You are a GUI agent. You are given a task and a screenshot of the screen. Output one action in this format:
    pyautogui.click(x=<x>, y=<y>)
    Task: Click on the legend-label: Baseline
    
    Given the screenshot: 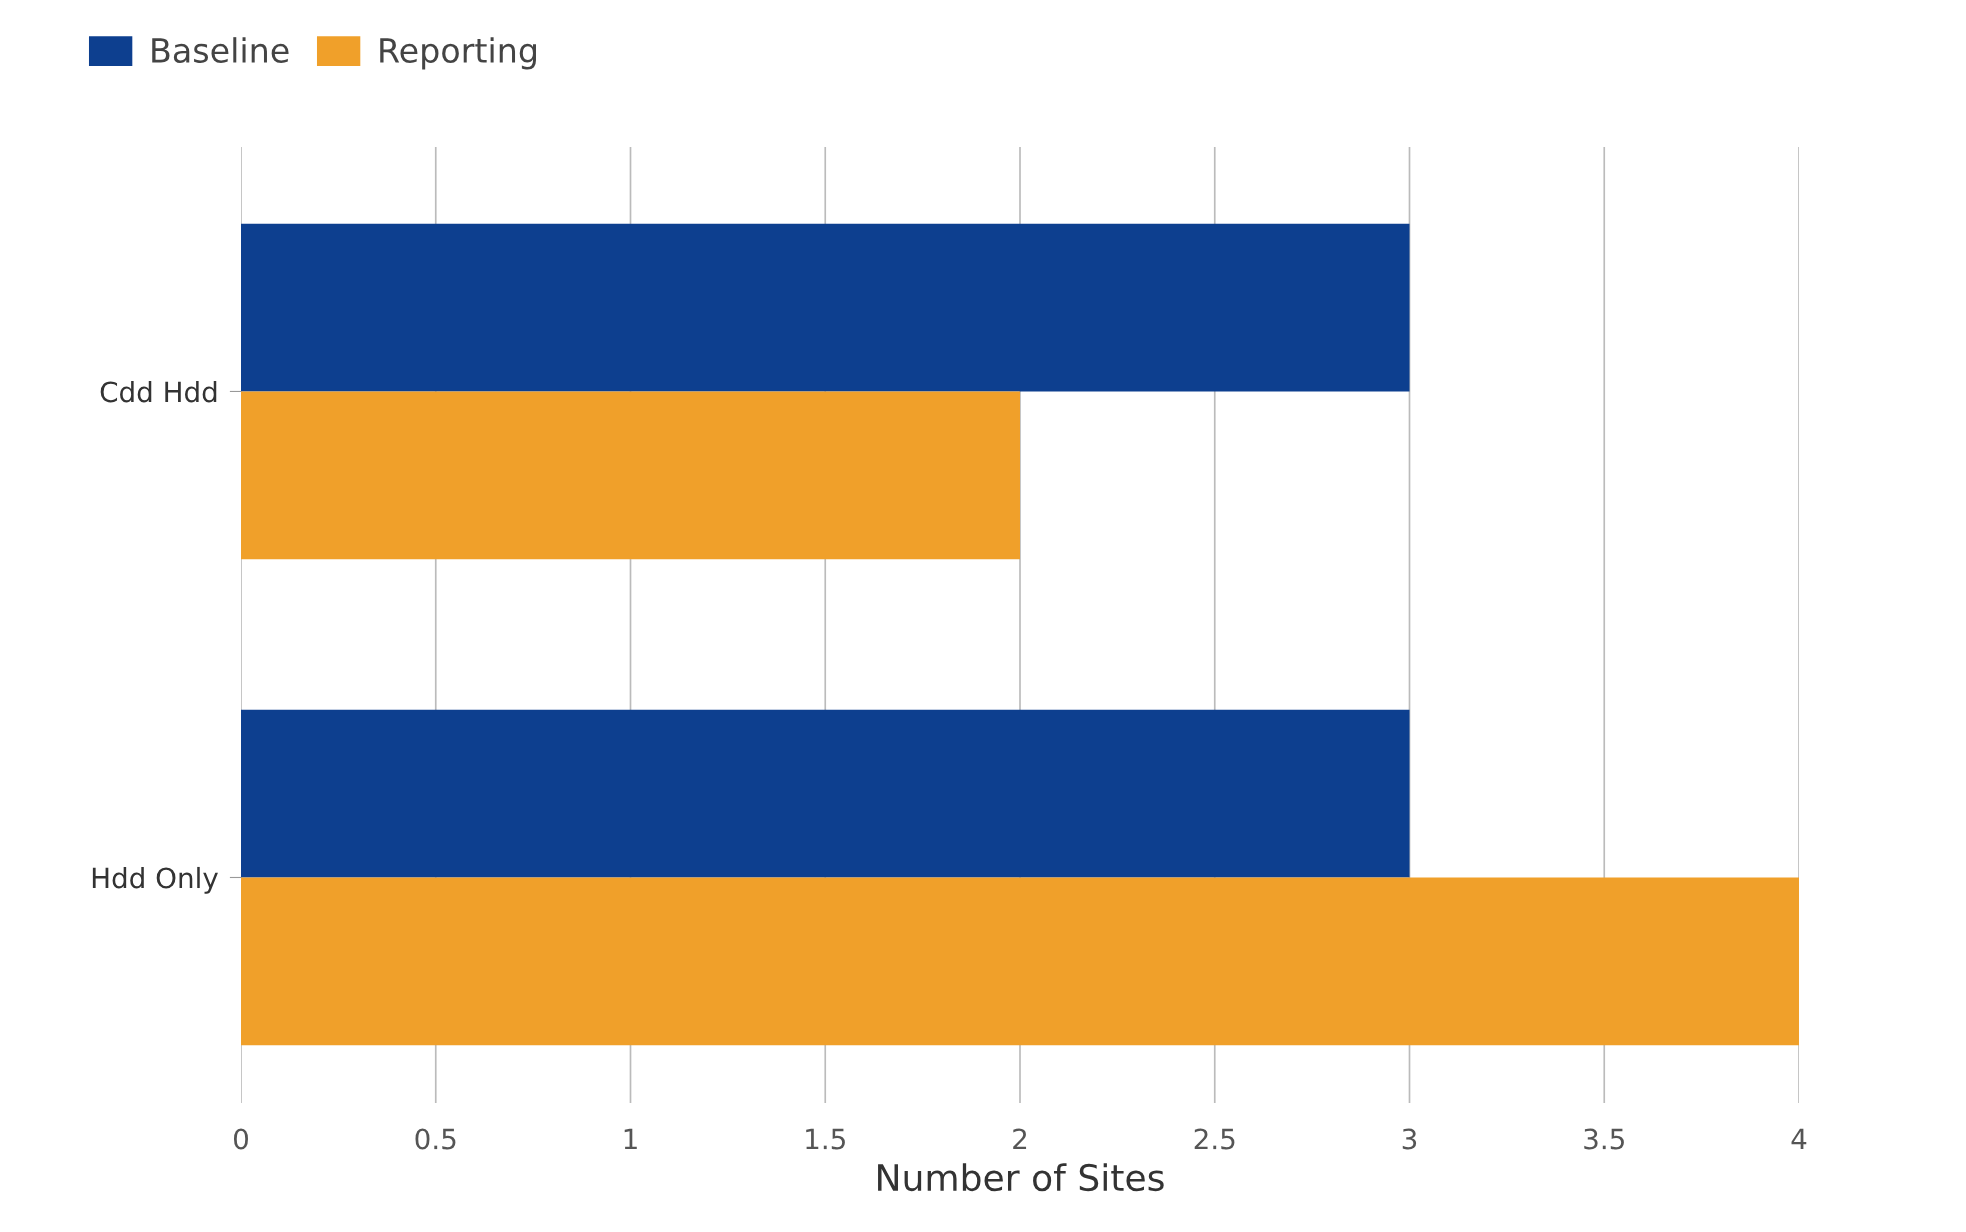 What is the action you would take?
    pyautogui.click(x=220, y=50)
    